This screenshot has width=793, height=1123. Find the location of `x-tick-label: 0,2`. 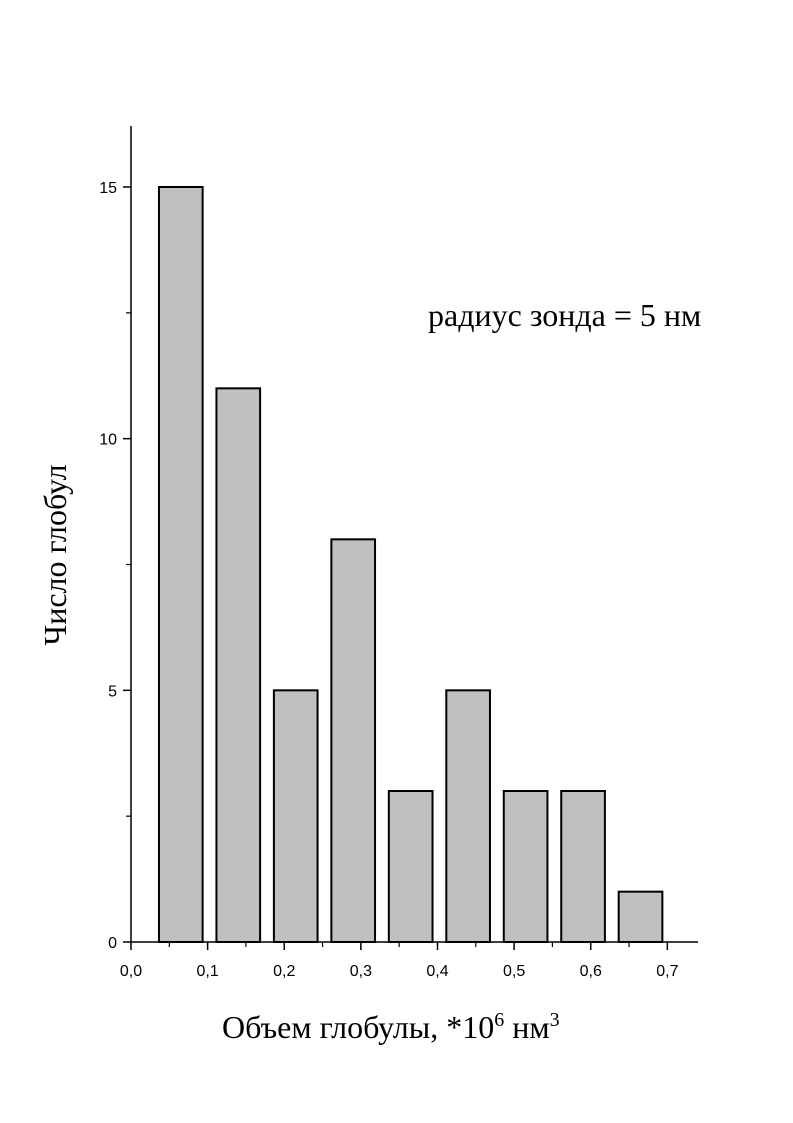

x-tick-label: 0,2 is located at coordinates (284, 971).